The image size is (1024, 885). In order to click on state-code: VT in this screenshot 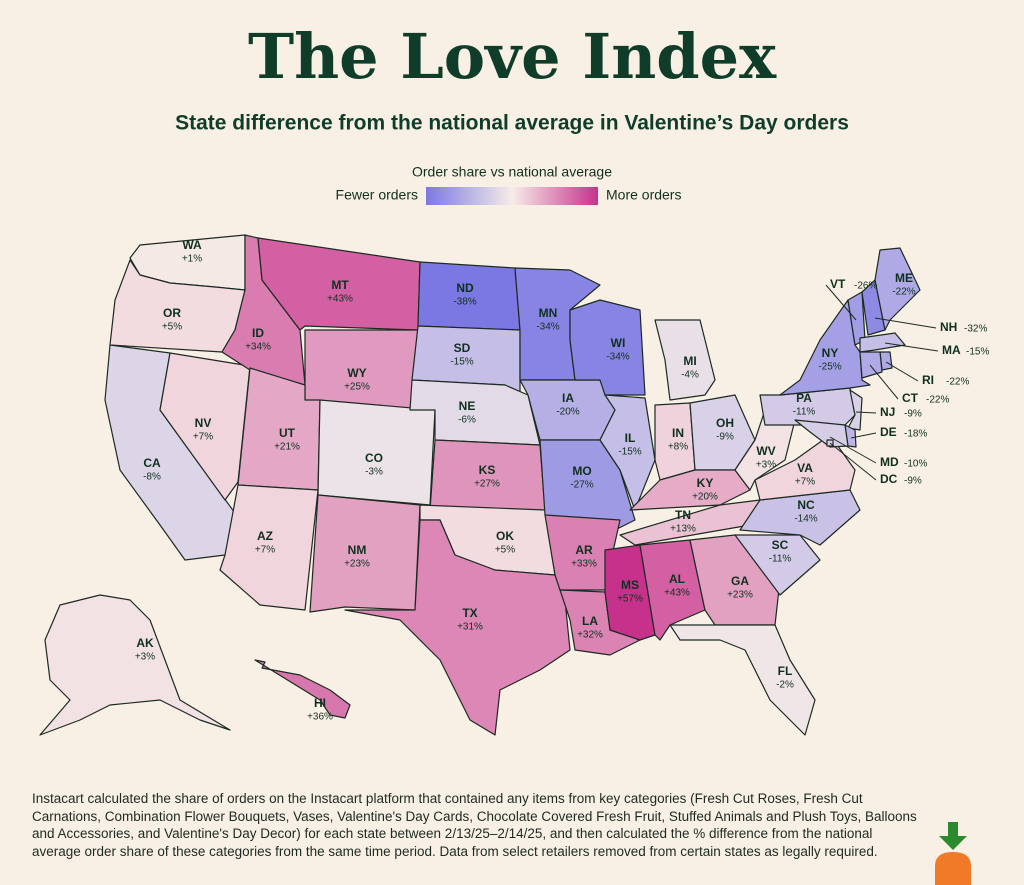, I will do `click(838, 284)`.